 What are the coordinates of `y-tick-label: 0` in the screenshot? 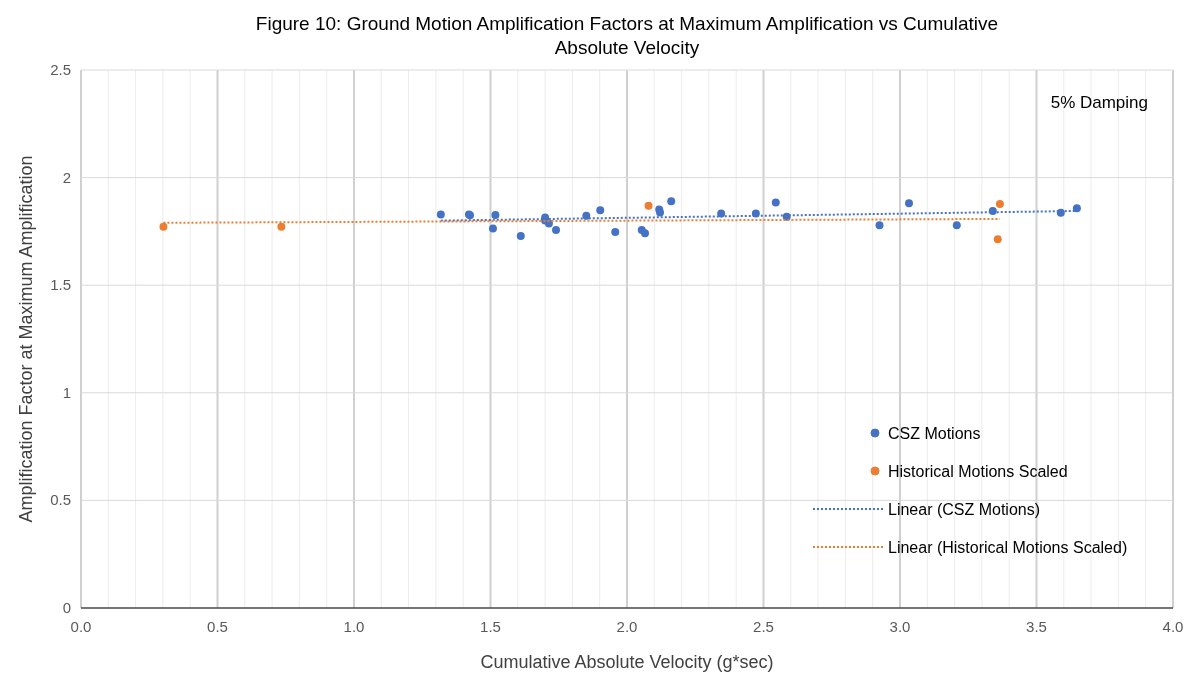 It's located at (66, 607).